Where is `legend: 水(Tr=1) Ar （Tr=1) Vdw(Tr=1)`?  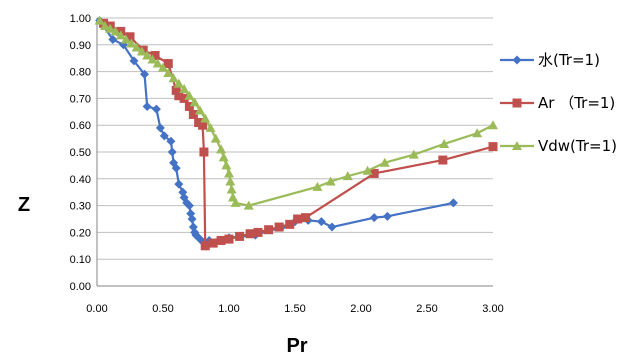 legend: 水(Tr=1) Ar （Tr=1) Vdw(Tr=1) is located at coordinates (558, 103).